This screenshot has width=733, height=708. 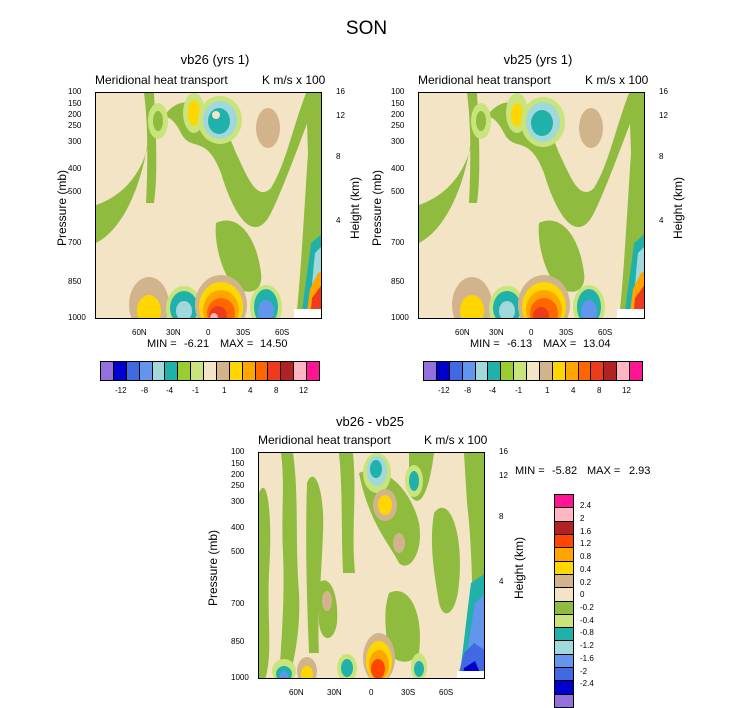 I want to click on colorbar-label: 0.8, so click(x=586, y=556).